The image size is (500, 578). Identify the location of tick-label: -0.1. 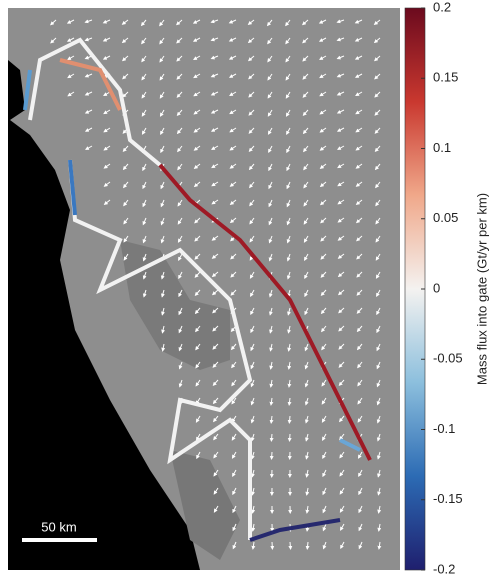
(444, 428).